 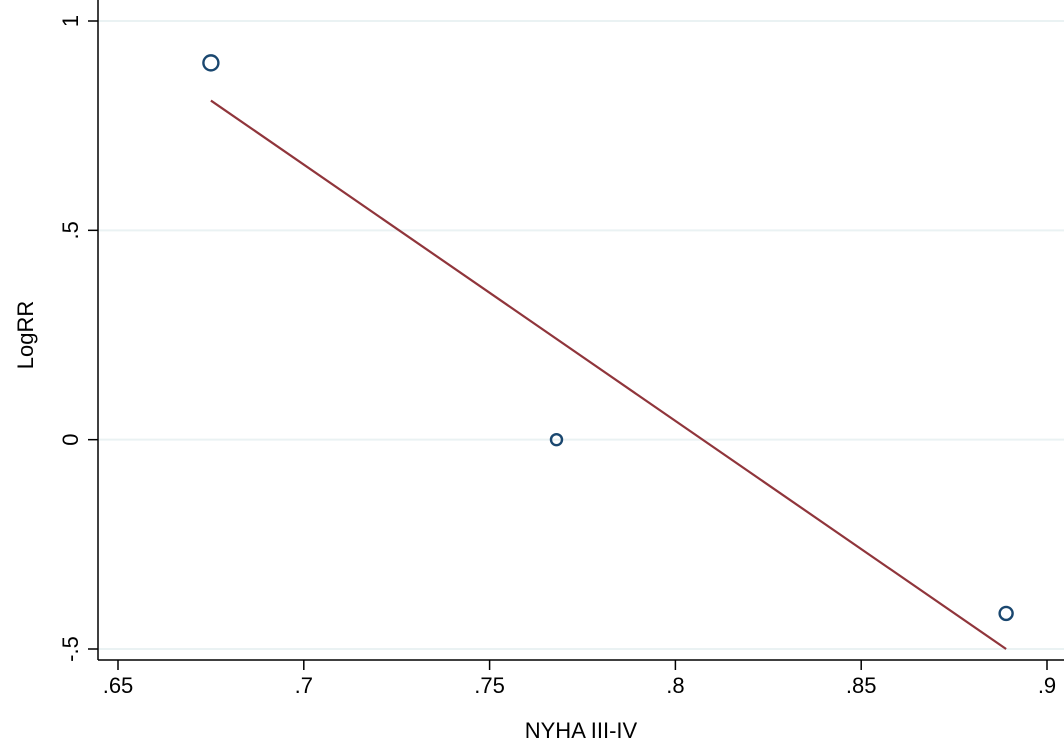 I want to click on x-tick-label: .75, so click(x=489, y=685).